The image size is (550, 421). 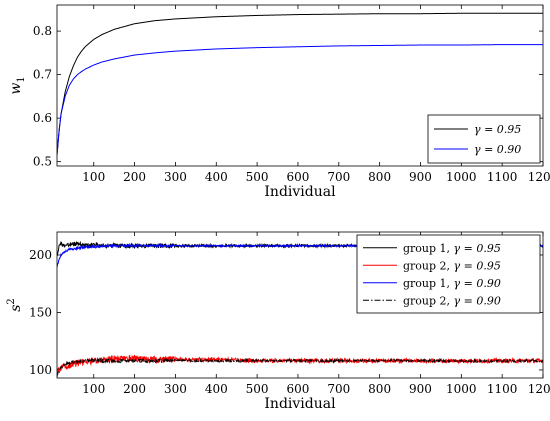 I want to click on legend: γ = 0.95 γ = 0.90, so click(x=484, y=139).